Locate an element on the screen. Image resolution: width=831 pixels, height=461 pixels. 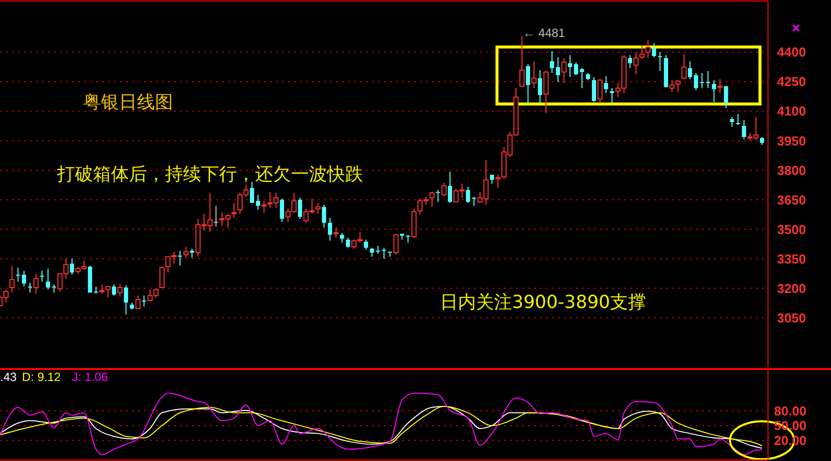
y-tick-label: 3650 is located at coordinates (791, 200).